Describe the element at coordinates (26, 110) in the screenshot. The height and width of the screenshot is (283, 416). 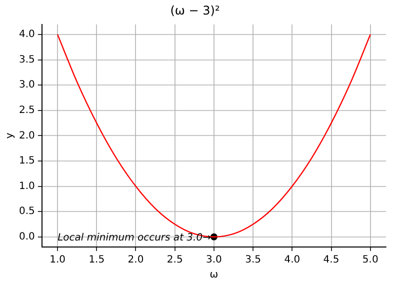
I see `y-tick-label: 2.5` at that location.